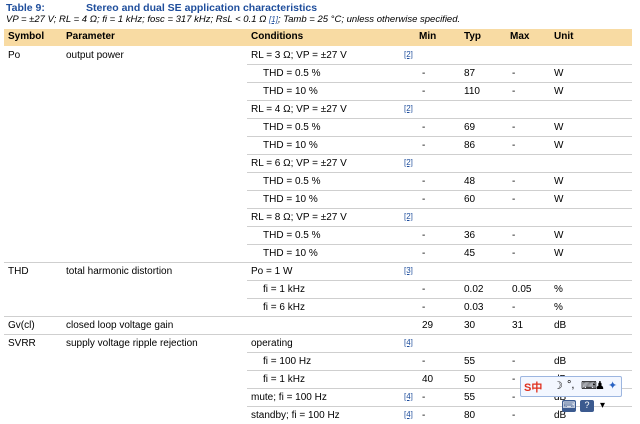 The image size is (640, 424). Describe the element at coordinates (408, 270) in the screenshot. I see `note-ref-link: [3]` at that location.